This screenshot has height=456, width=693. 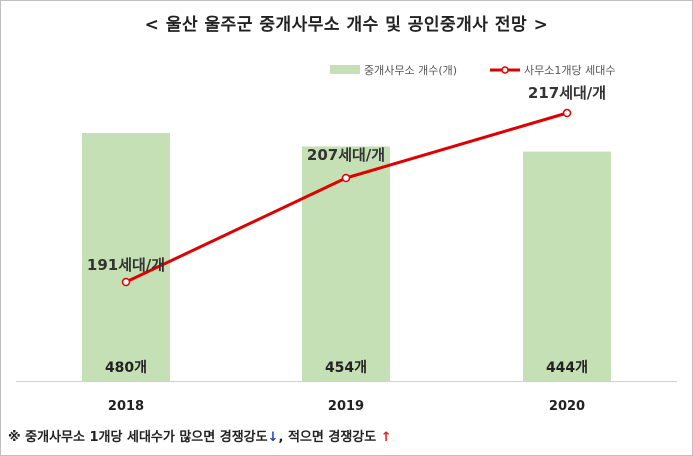 I want to click on x-tick-label-2019: 2019, so click(x=346, y=406).